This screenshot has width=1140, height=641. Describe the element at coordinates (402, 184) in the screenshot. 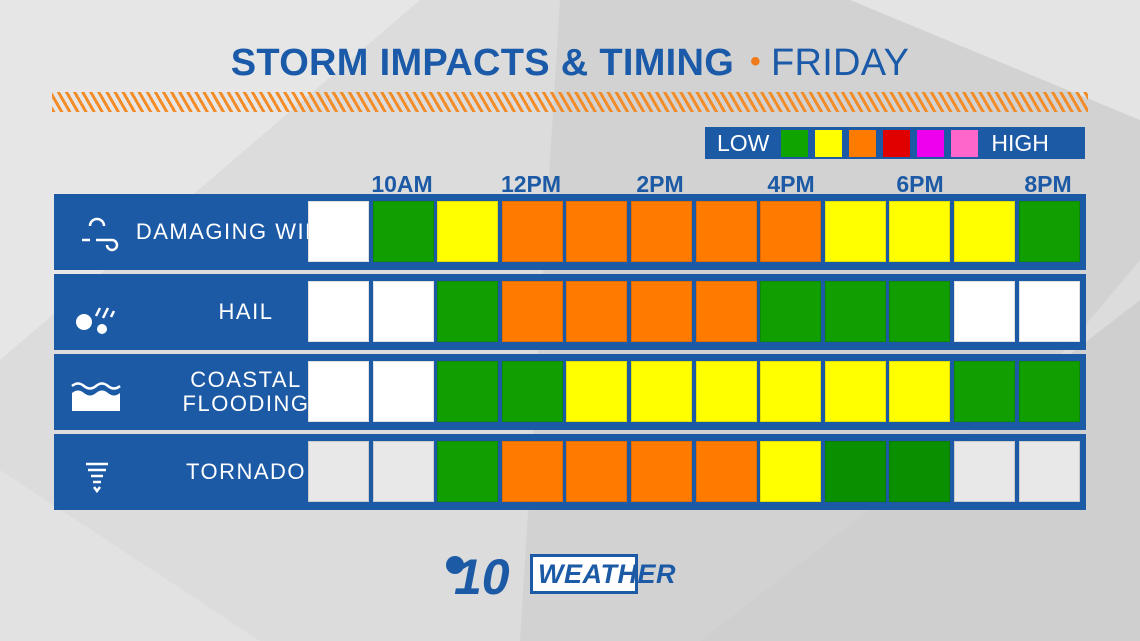

I see `time-label: 10AM` at that location.